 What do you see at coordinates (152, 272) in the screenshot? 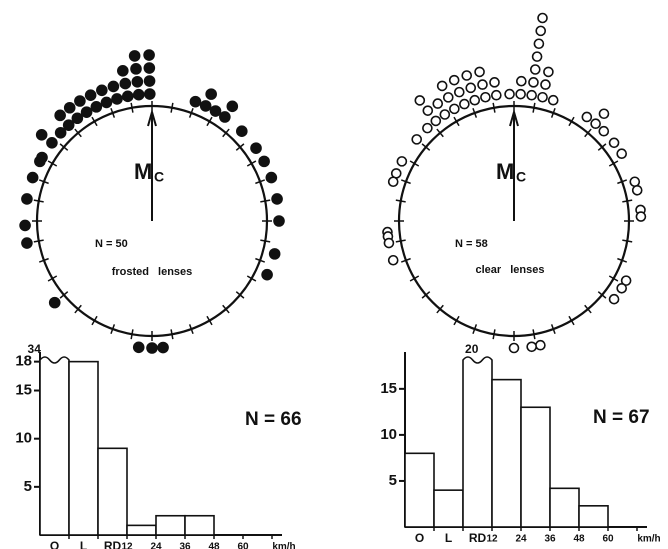
I see `lens-label: frosted lenses` at bounding box center [152, 272].